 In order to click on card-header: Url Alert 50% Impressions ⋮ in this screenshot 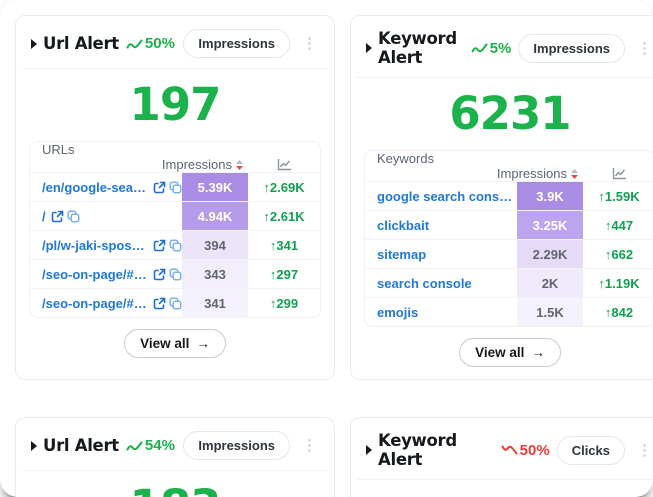, I will do `click(175, 42)`.